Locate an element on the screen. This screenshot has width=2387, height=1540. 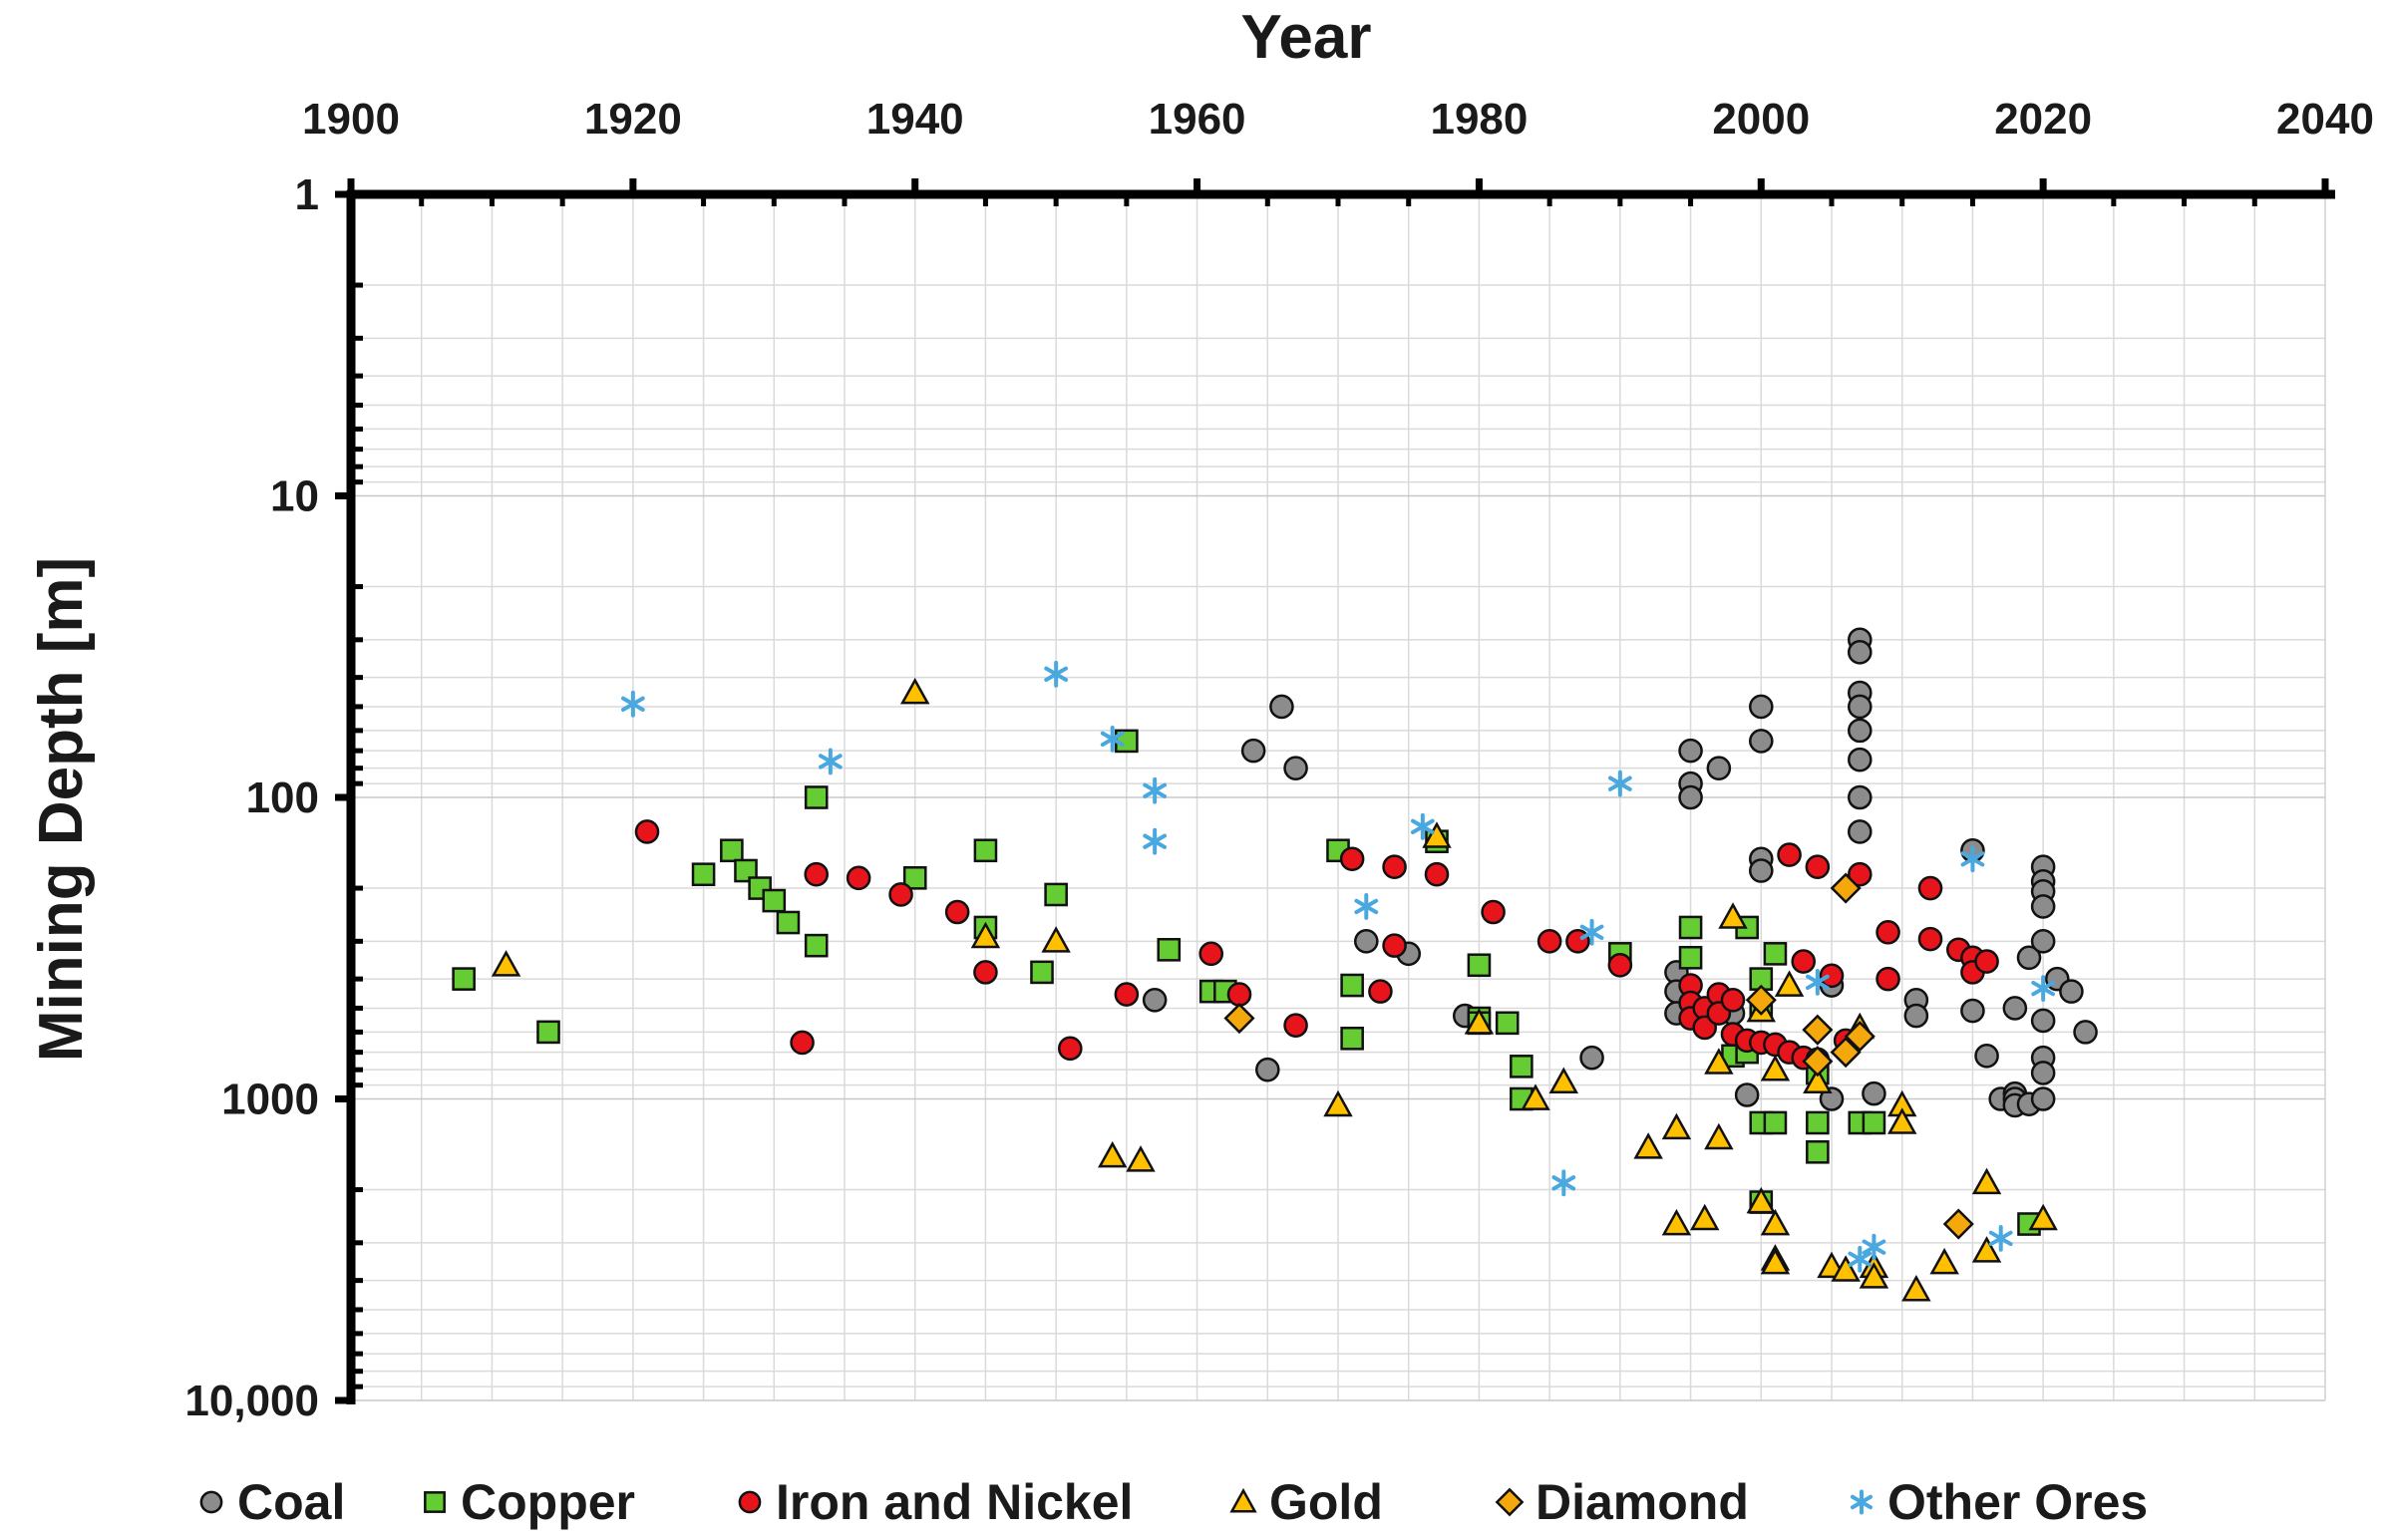
x-axis-title: Year is located at coordinates (1305, 38).